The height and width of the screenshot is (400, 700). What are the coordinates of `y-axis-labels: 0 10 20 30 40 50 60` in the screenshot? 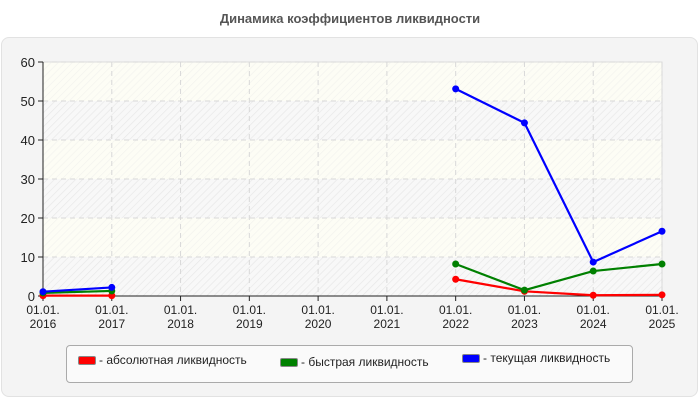 It's located at (28, 179).